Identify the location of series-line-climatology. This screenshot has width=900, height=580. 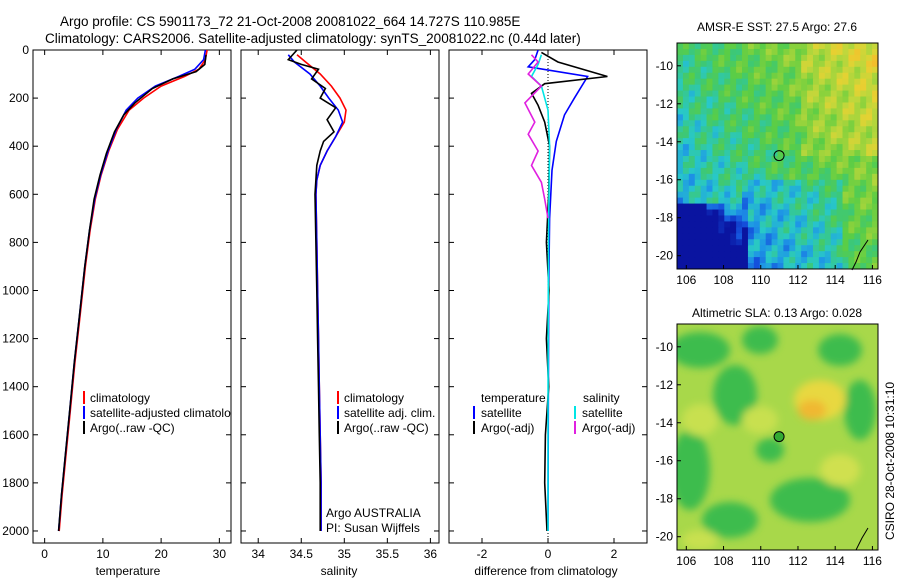
(321, 292).